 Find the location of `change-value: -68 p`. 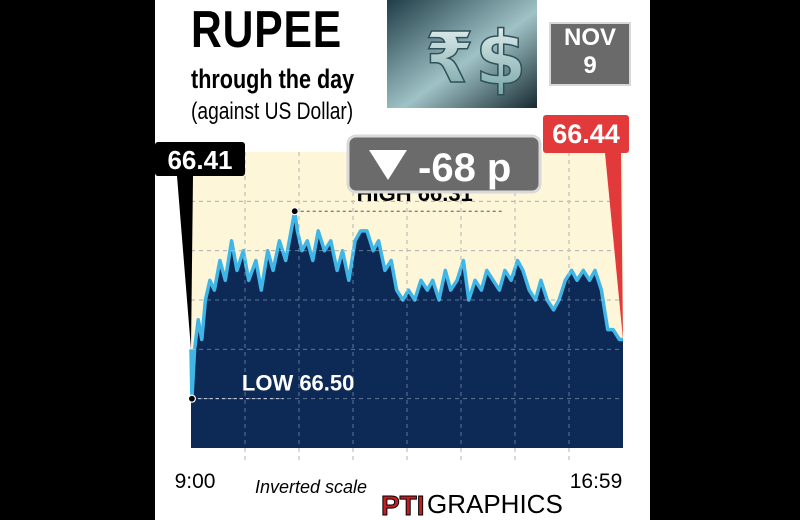

change-value: -68 p is located at coordinates (464, 168).